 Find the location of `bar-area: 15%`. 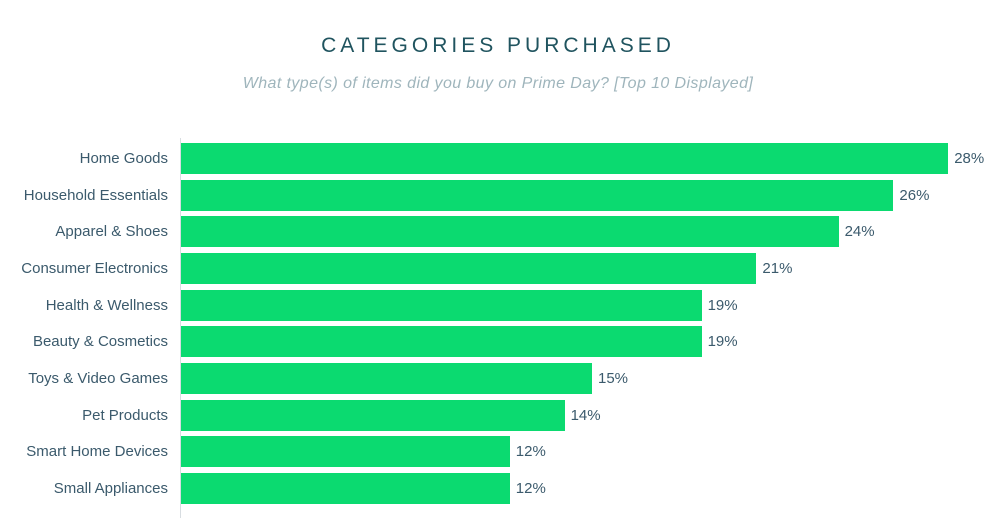

bar-area: 15% is located at coordinates (588, 378).